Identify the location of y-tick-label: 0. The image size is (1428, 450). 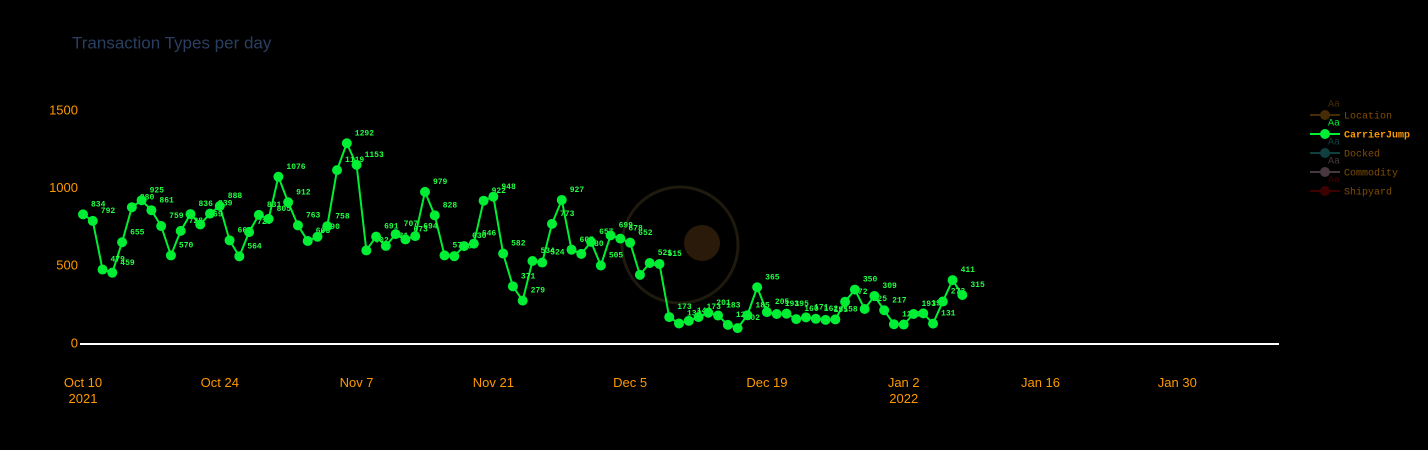
(74, 342).